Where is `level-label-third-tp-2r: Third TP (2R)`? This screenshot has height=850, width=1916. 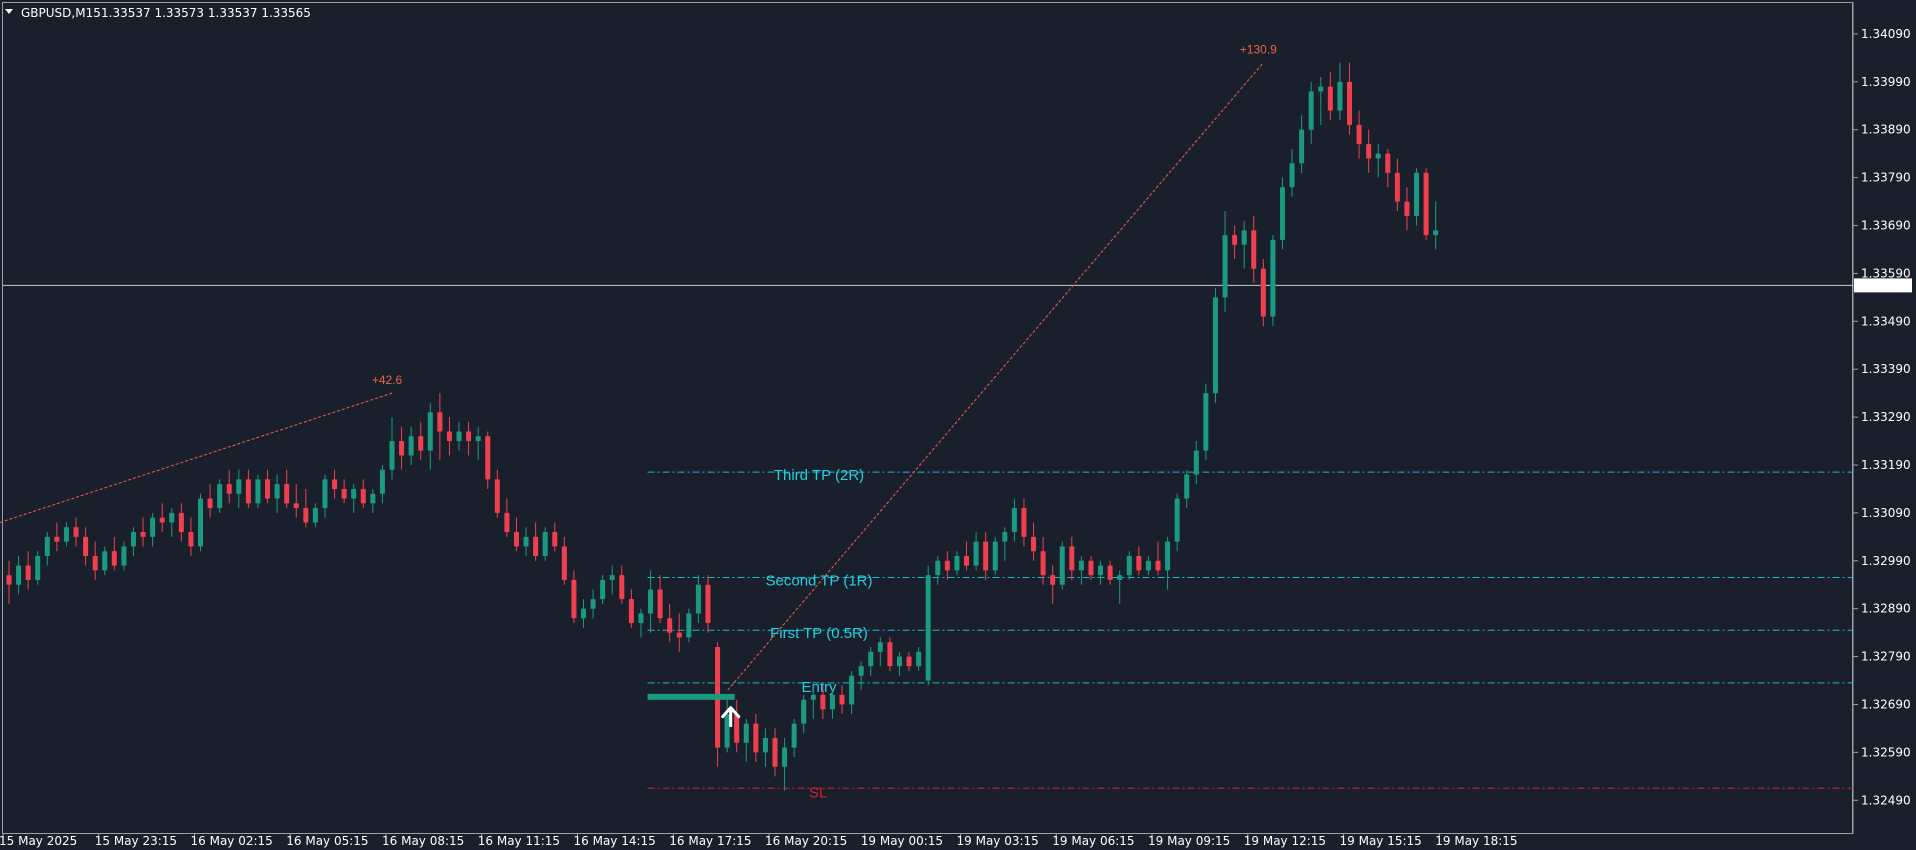
level-label-third-tp-2r: Third TP (2R) is located at coordinates (819, 475).